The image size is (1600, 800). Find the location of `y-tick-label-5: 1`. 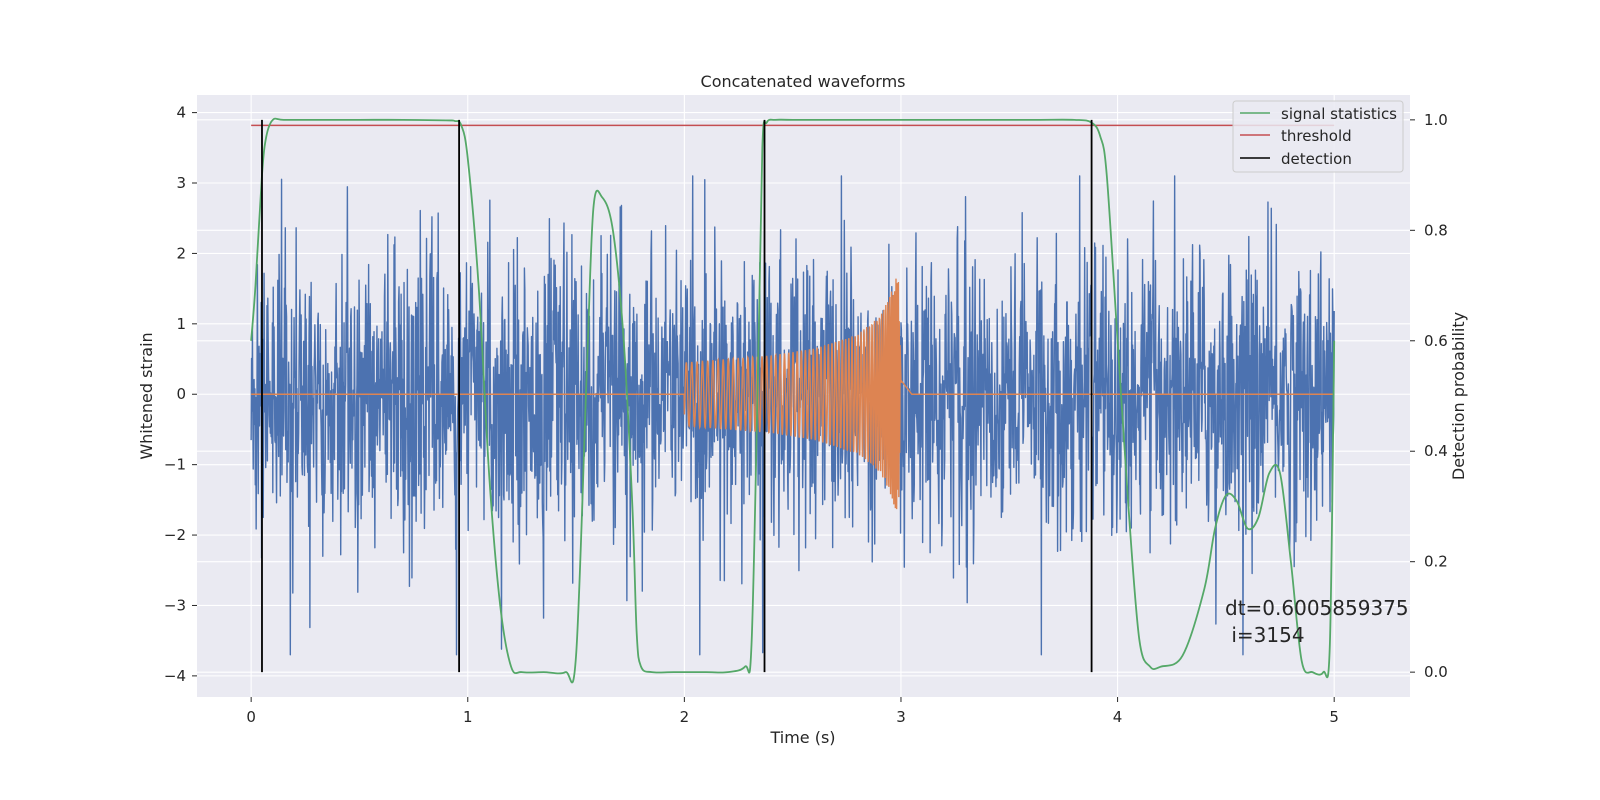

y-tick-label-5: 1 is located at coordinates (181, 324).